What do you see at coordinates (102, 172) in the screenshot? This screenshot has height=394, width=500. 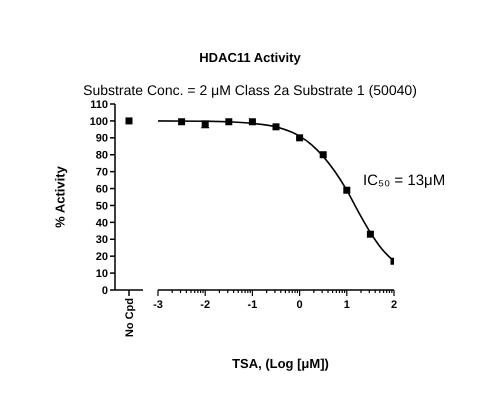 I see `y-tick-label: 70` at bounding box center [102, 172].